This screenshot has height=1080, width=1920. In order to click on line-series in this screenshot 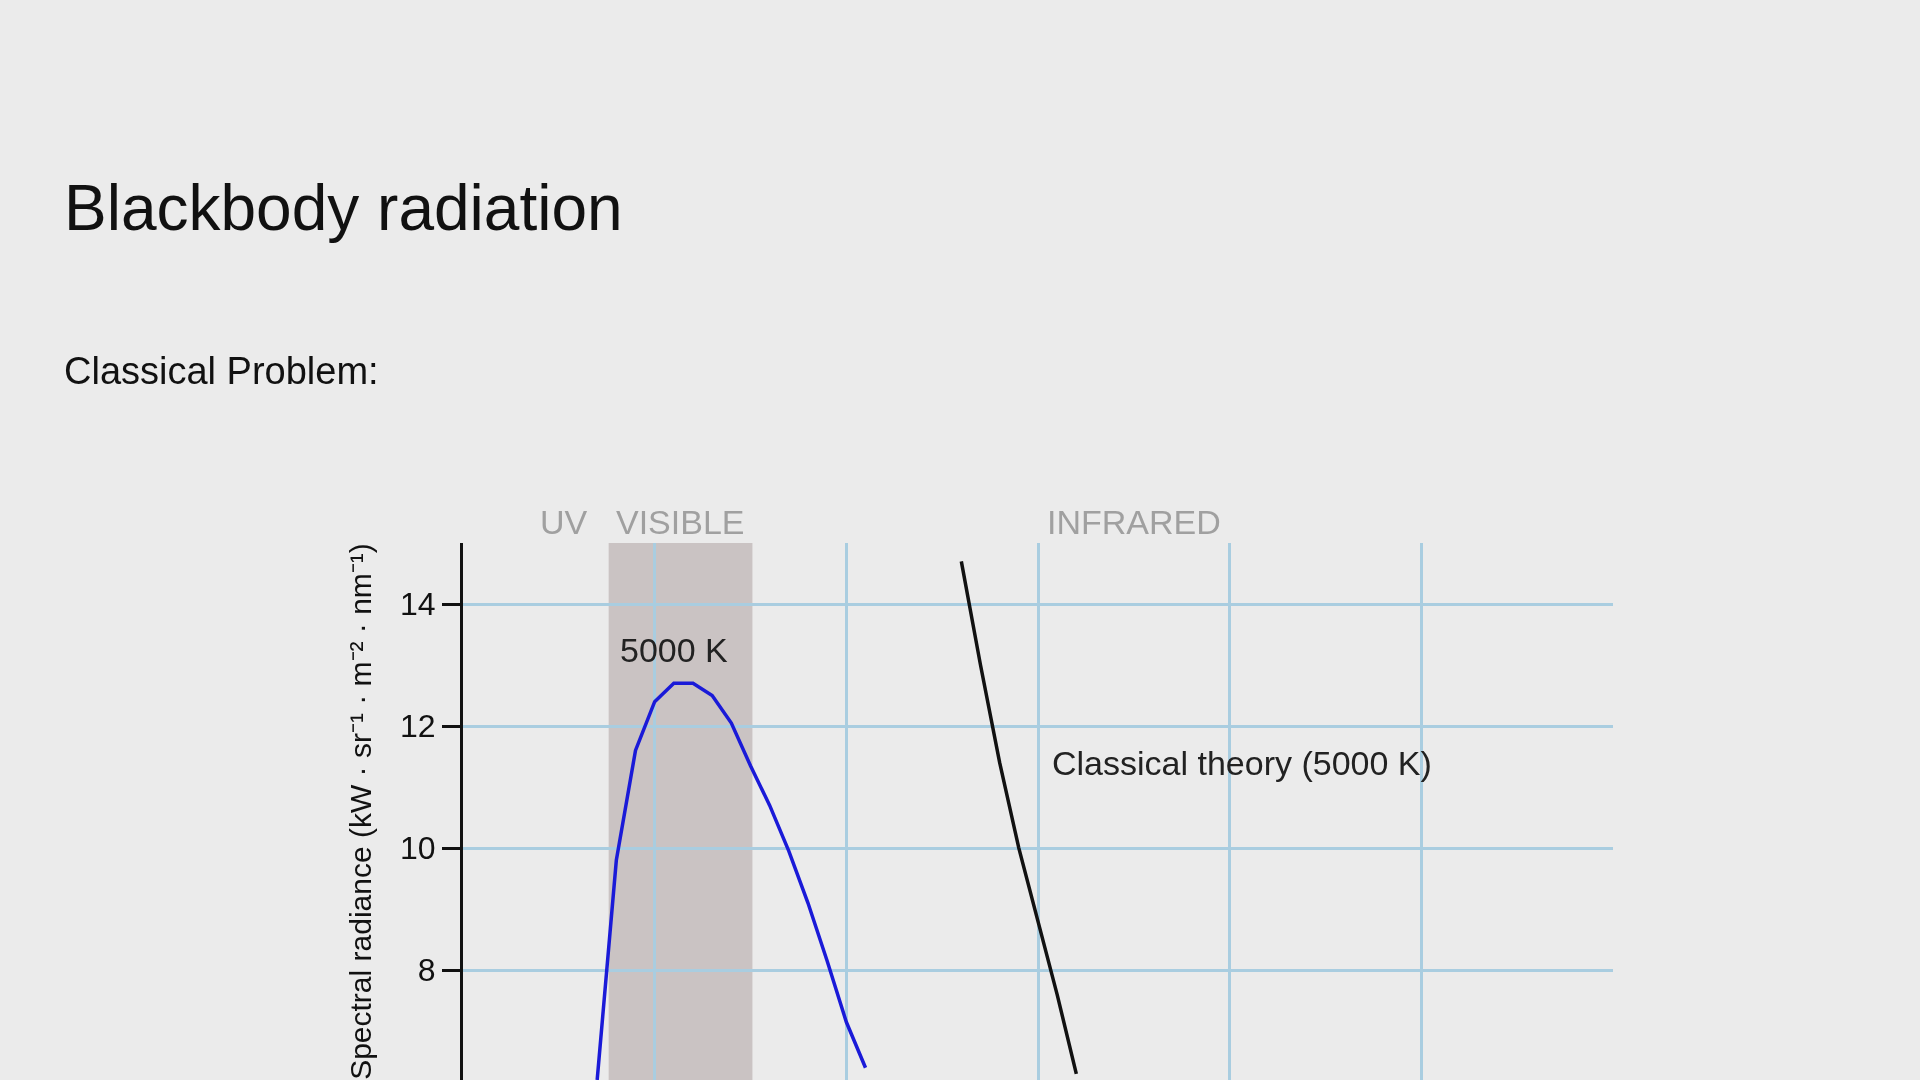, I will do `click(731, 880)`.